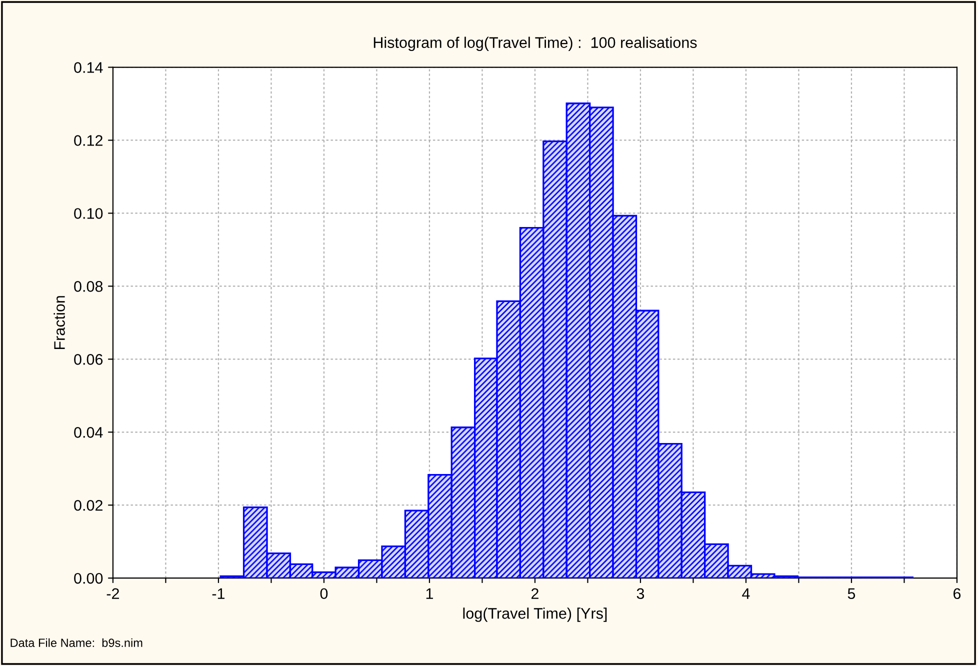  I want to click on x-tick-label: 0, so click(324, 594).